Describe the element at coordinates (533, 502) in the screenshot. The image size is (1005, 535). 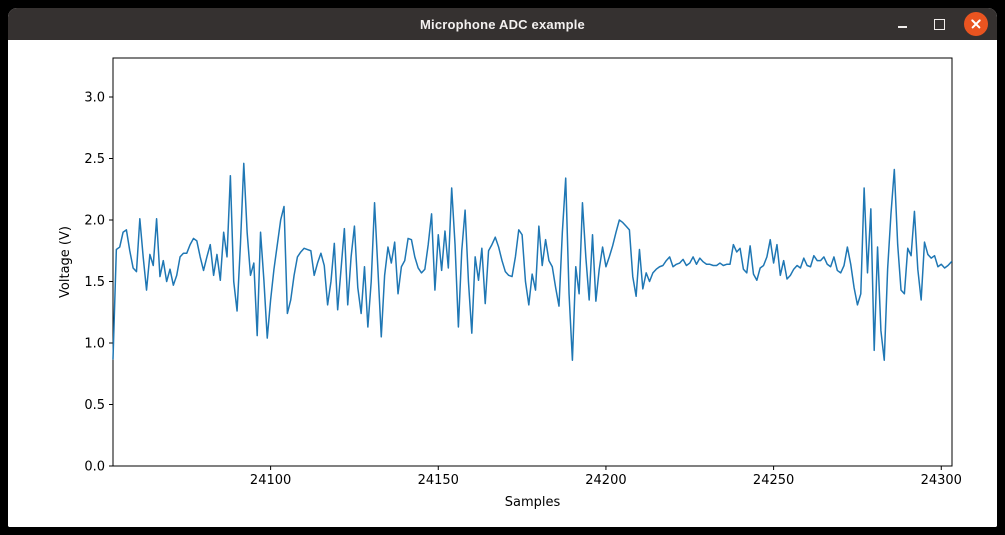
I see `x-axis-label: Samples` at that location.